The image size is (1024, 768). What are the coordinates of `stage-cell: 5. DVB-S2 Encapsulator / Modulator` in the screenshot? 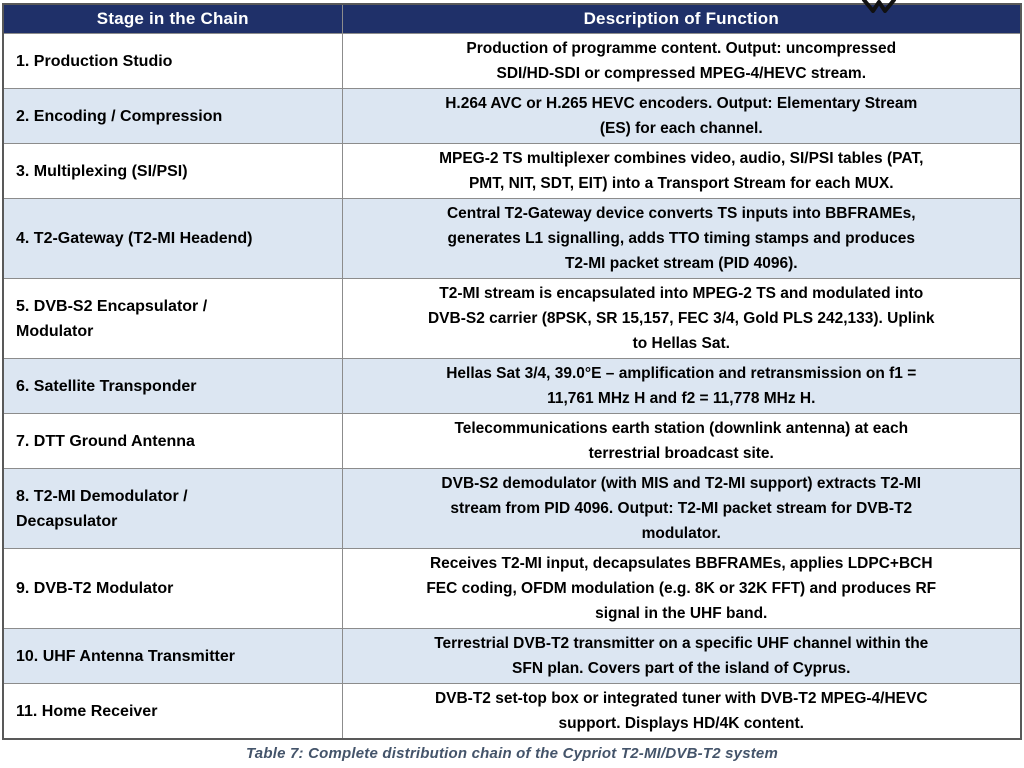 It's located at (172, 318).